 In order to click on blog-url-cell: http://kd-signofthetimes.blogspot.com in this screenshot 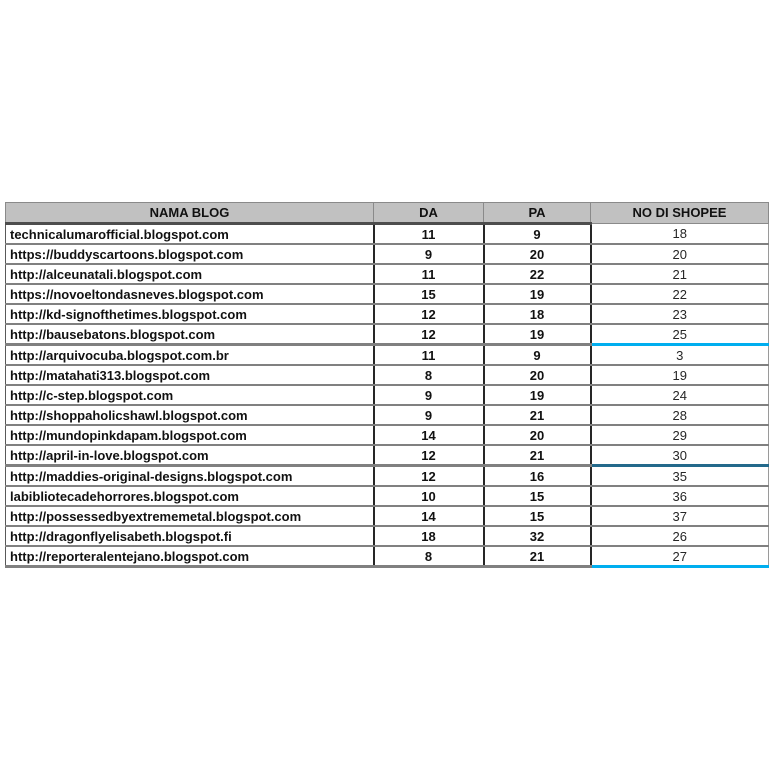, I will do `click(189, 314)`.